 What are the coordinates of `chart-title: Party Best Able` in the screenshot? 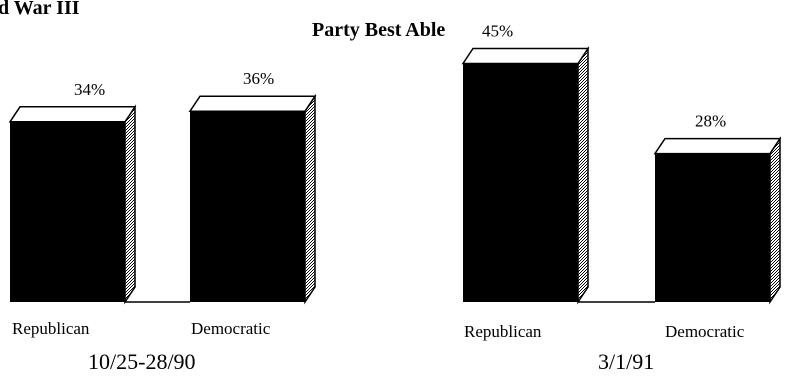 It's located at (378, 30).